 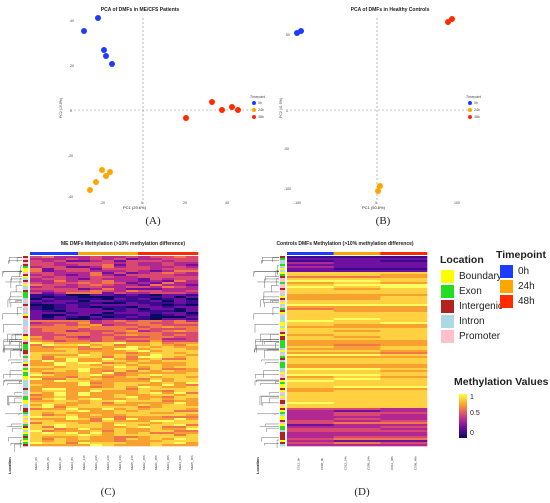 I want to click on svg-text: ME02_24h, so click(x=84, y=462).